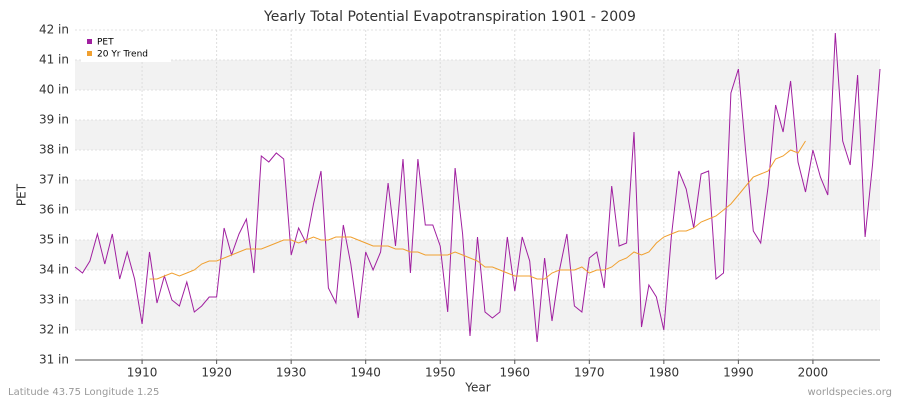 The height and width of the screenshot is (404, 900). Describe the element at coordinates (54, 180) in the screenshot. I see `y-tick-label: 37 in` at that location.